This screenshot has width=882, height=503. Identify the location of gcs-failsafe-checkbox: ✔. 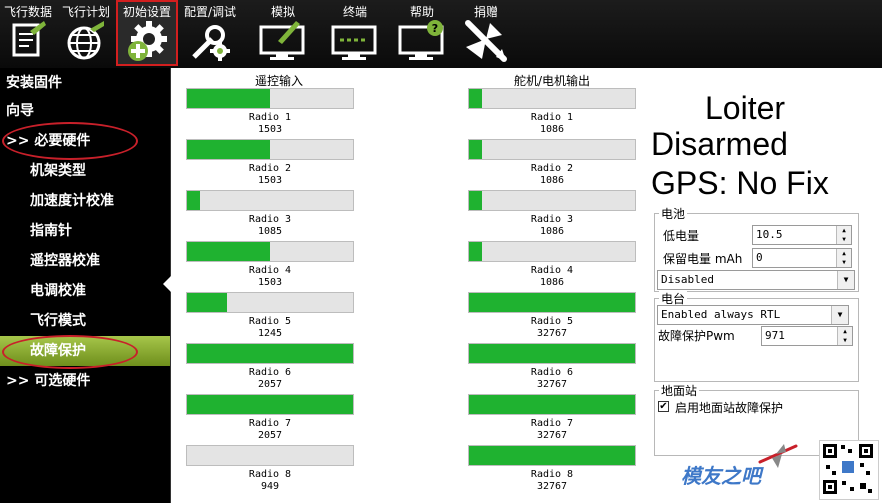
(663, 406).